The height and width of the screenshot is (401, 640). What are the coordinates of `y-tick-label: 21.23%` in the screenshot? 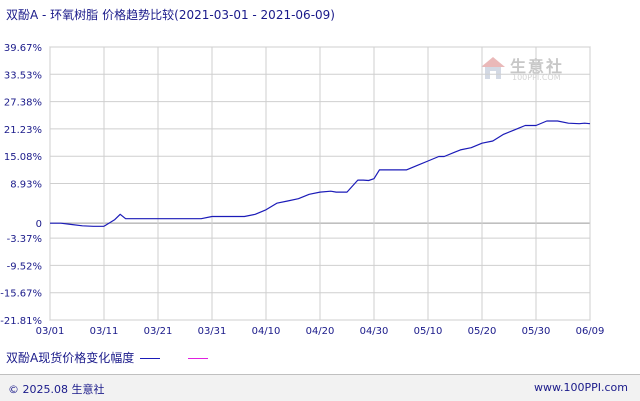 It's located at (23, 130).